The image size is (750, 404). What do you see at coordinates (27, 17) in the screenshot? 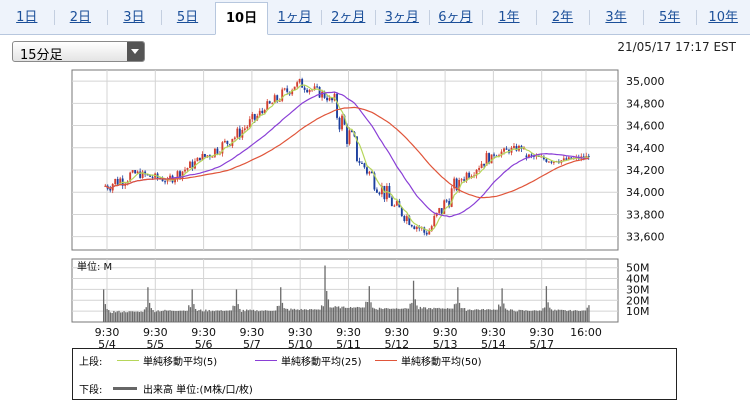
I see `tab-0: 1日` at bounding box center [27, 17].